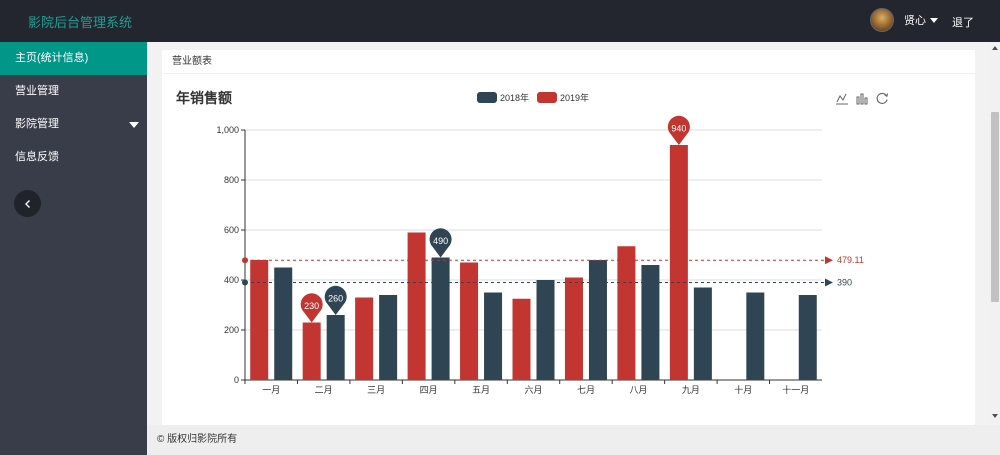 This screenshot has height=455, width=1000. I want to click on y-tick-label: 400, so click(231, 280).